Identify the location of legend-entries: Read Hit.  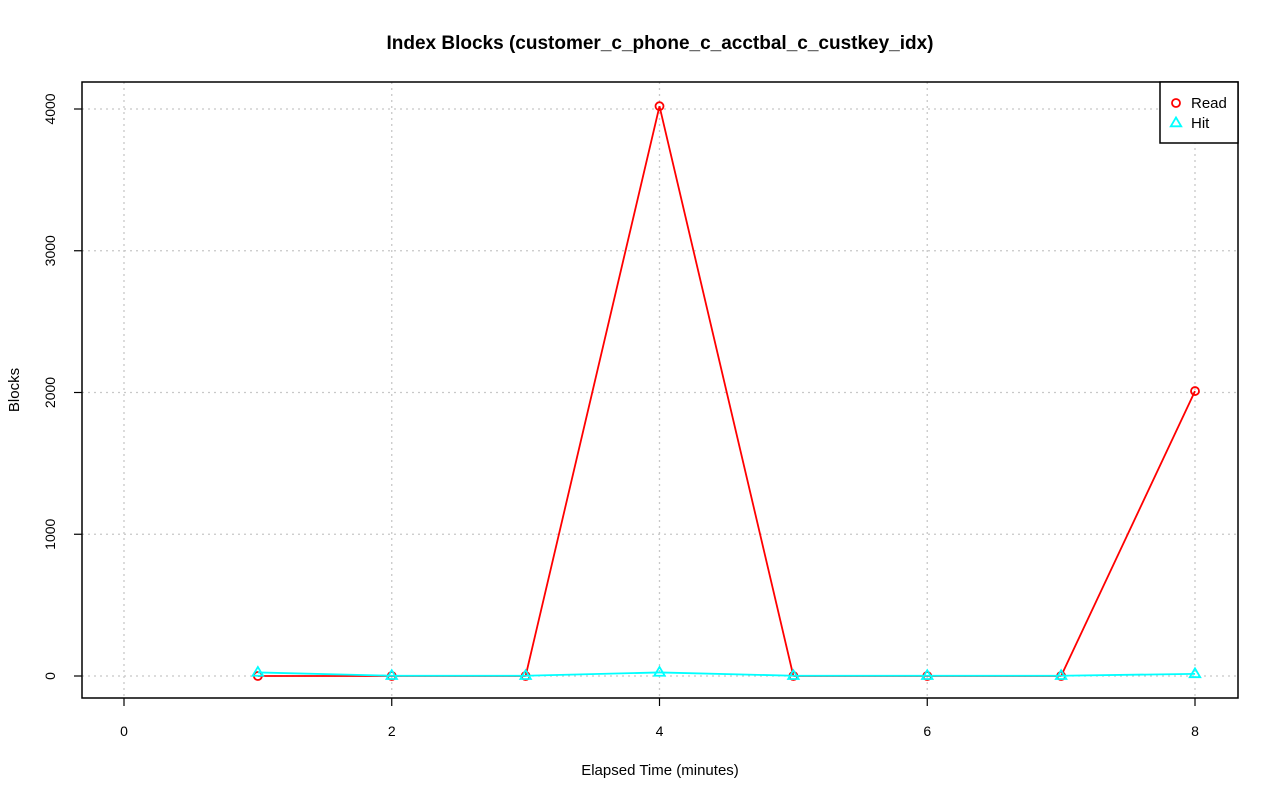
(1198, 113).